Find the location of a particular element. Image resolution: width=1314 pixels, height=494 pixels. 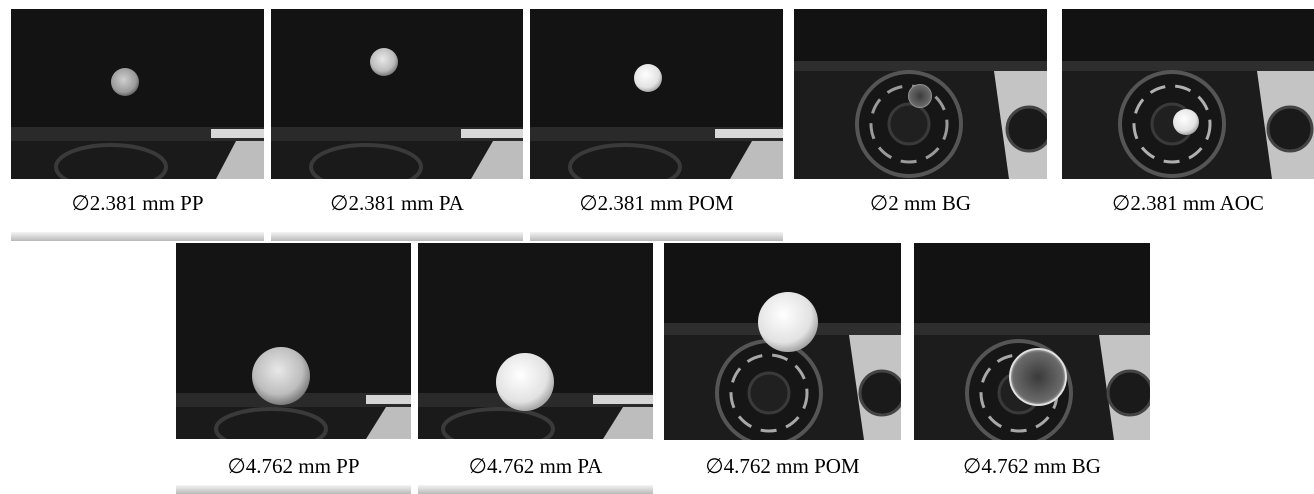

photo-pa-small is located at coordinates (397, 94).